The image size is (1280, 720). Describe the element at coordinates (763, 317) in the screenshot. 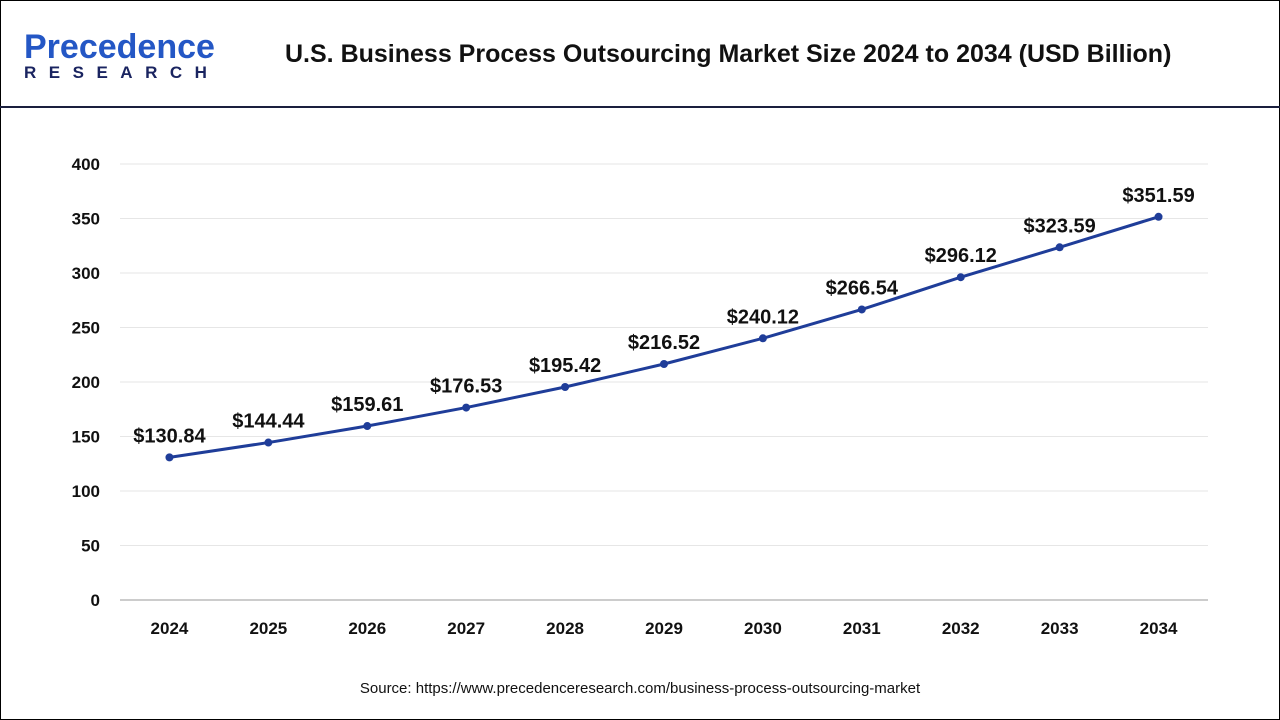

I see `data-label: $240.12` at that location.